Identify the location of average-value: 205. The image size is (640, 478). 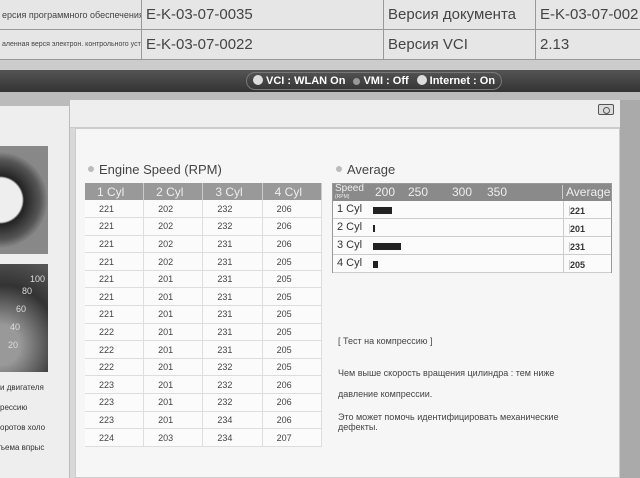
(577, 265).